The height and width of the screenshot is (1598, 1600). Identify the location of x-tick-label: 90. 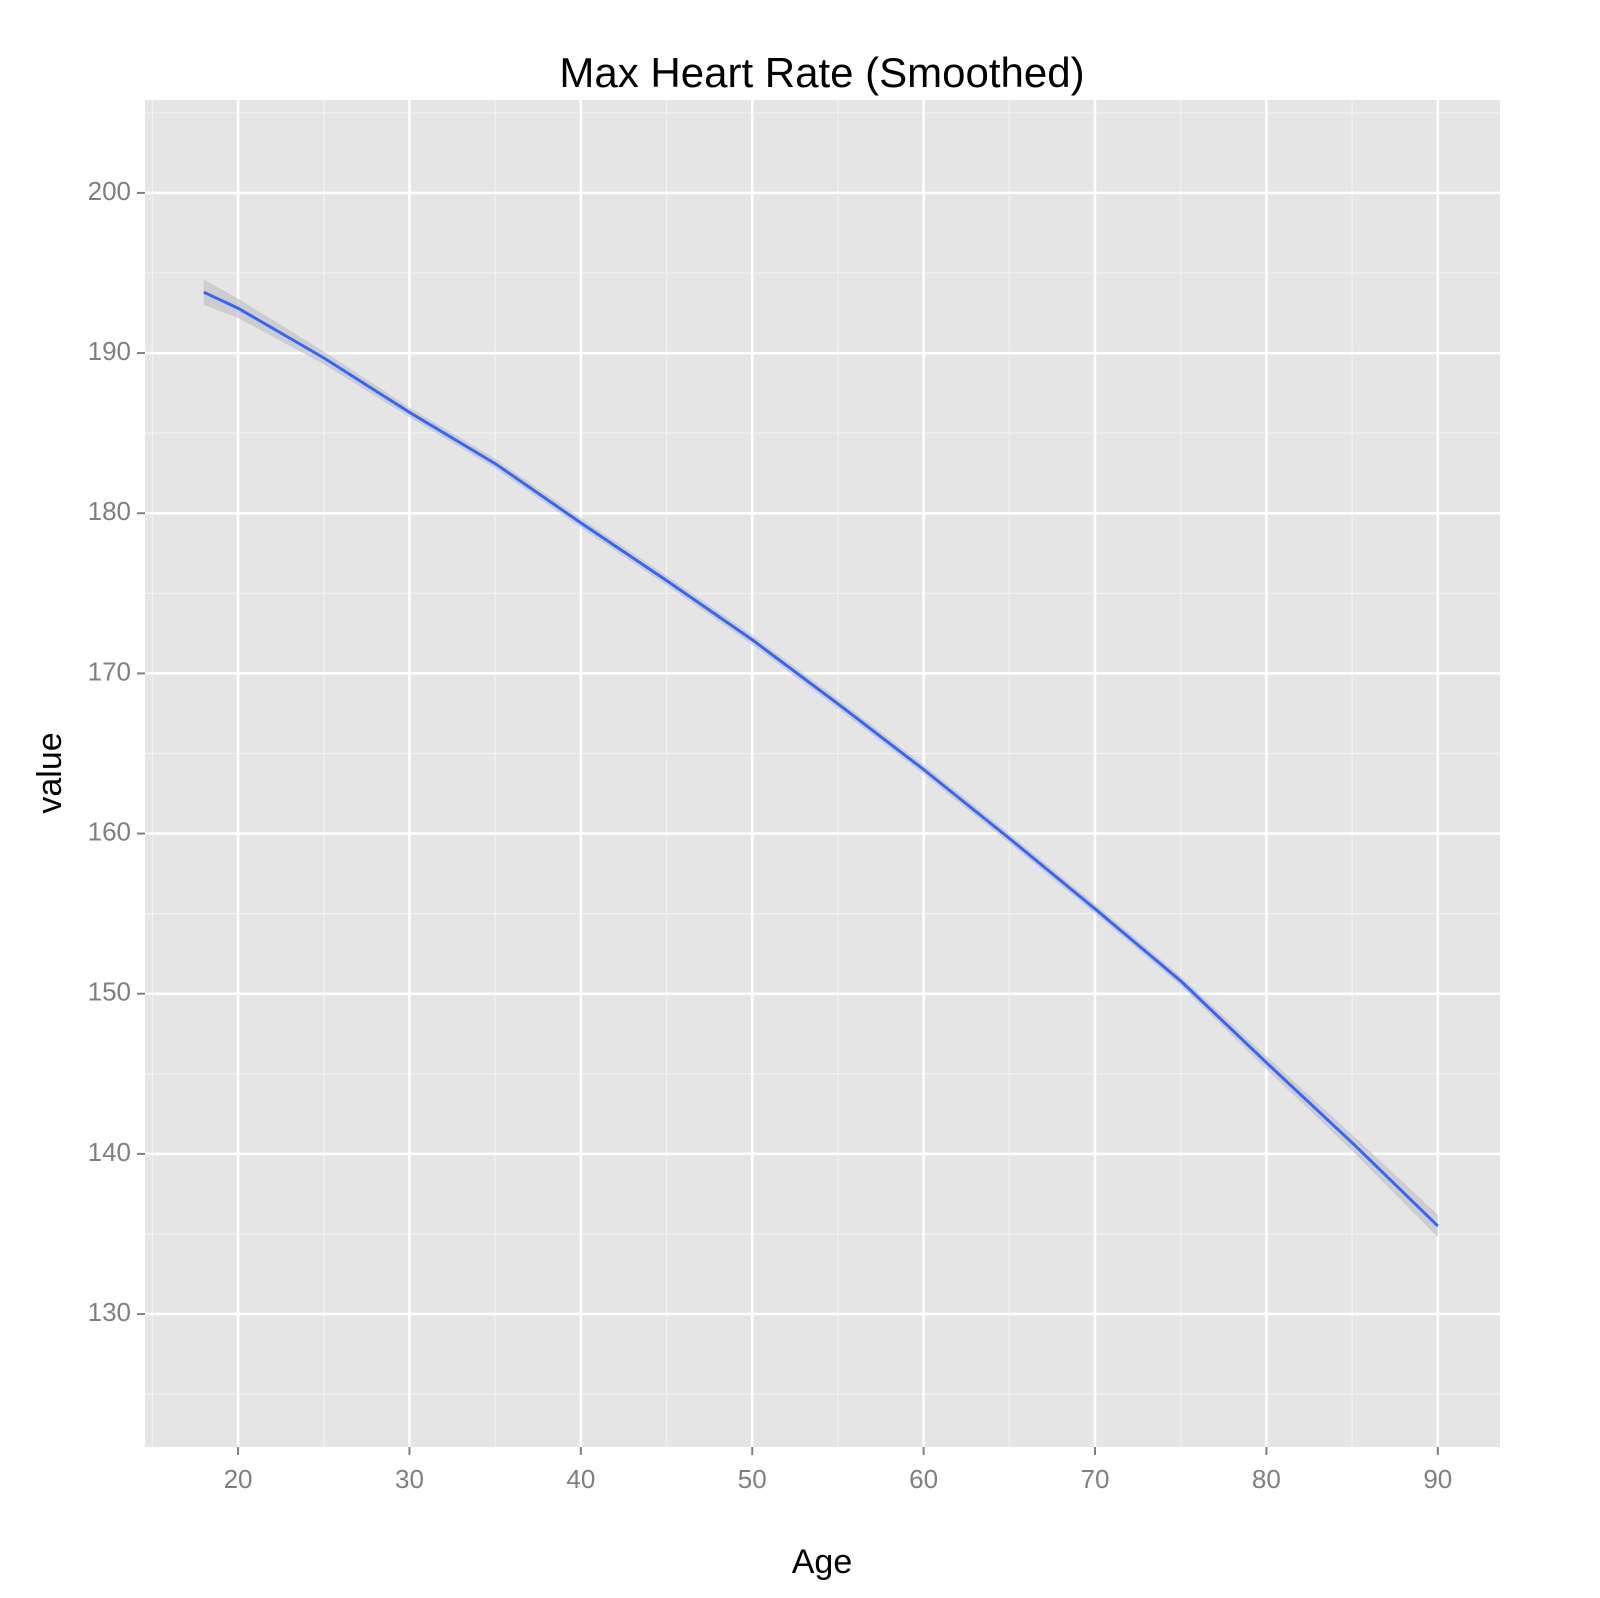
(1437, 1479).